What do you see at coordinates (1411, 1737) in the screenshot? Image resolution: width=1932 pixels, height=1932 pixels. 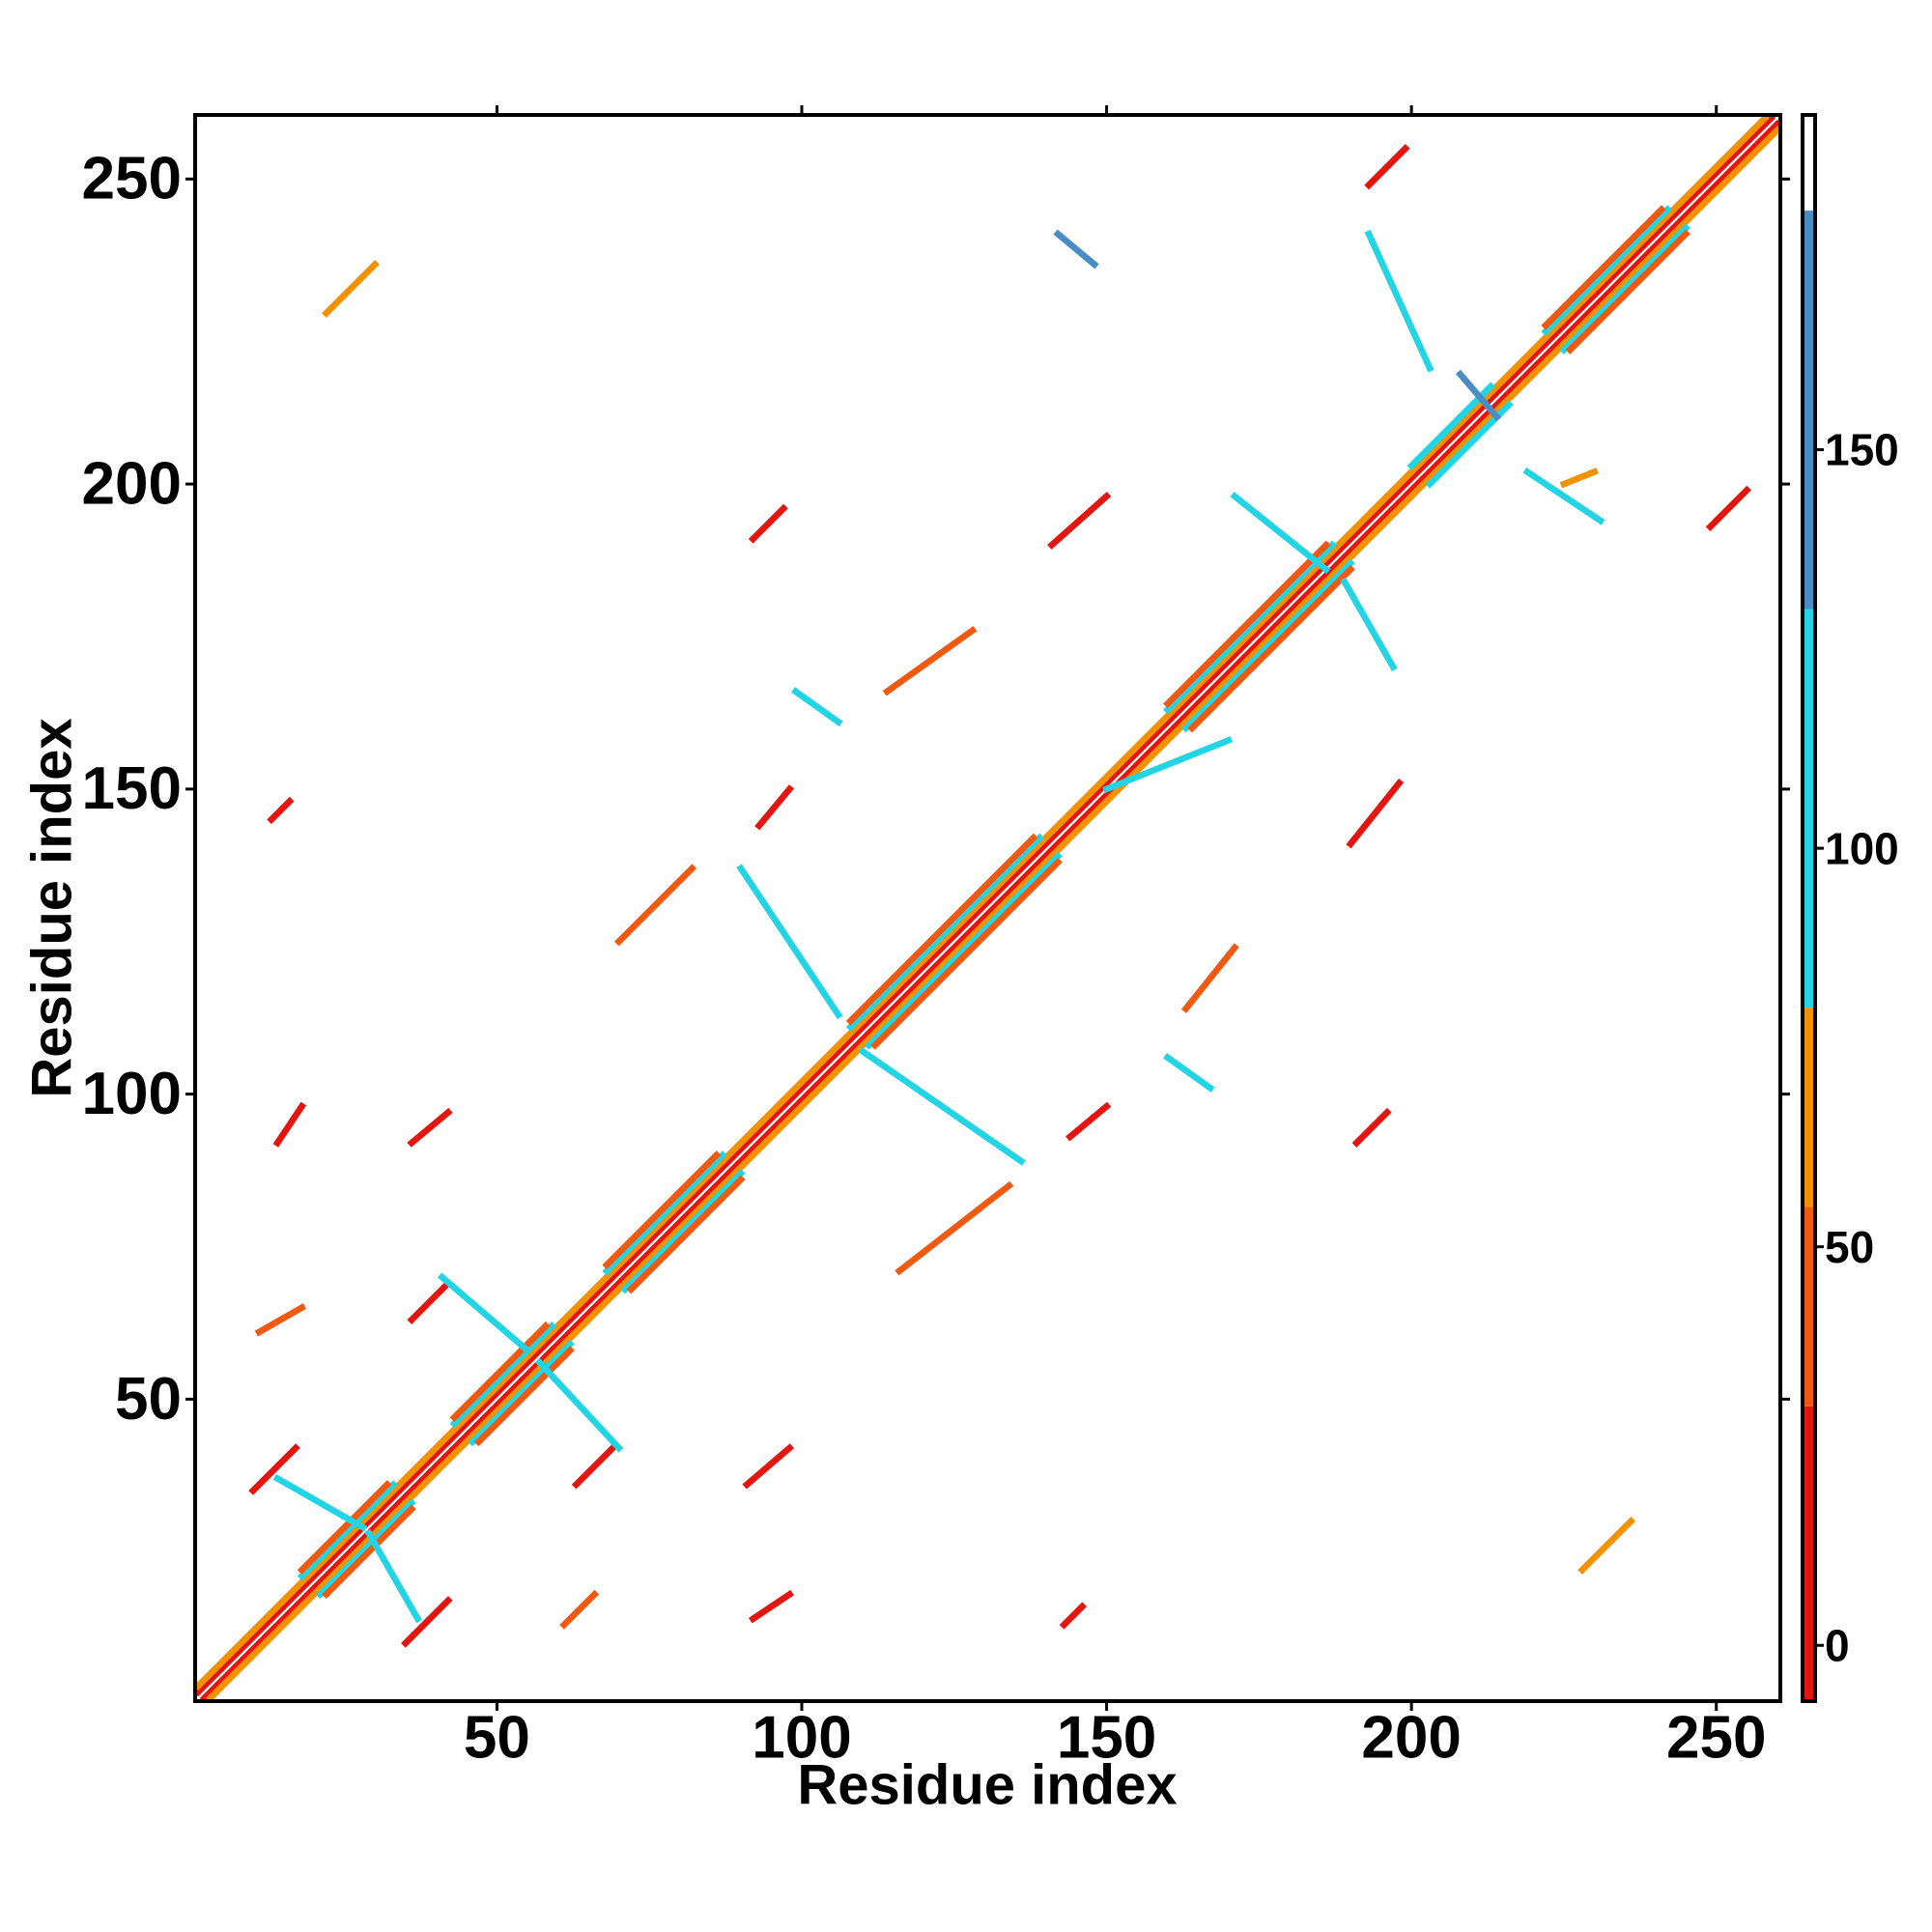 I see `x-tick-label: 200` at bounding box center [1411, 1737].